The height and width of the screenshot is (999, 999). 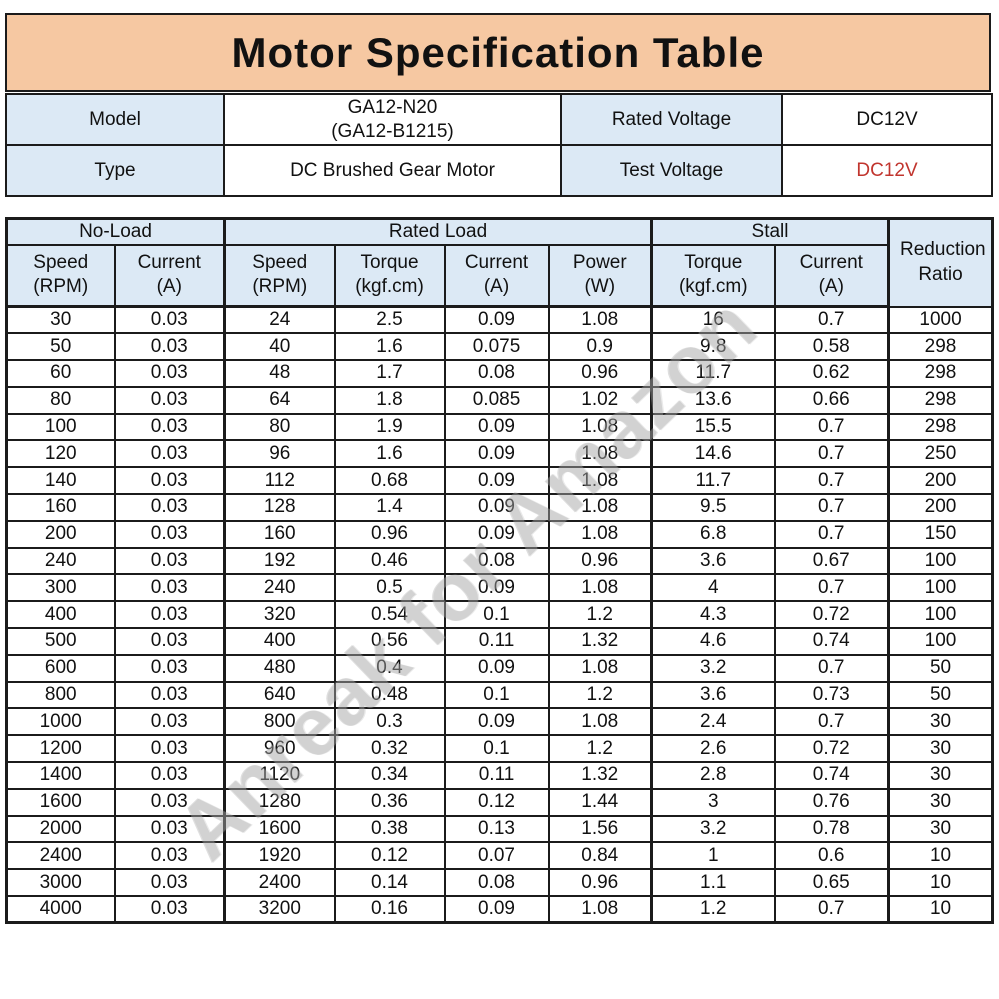 What do you see at coordinates (499, 749) in the screenshot?
I see `table-row: 1200 0.03 960 0.32 0.1 1.2 2.6 0.72 30` at bounding box center [499, 749].